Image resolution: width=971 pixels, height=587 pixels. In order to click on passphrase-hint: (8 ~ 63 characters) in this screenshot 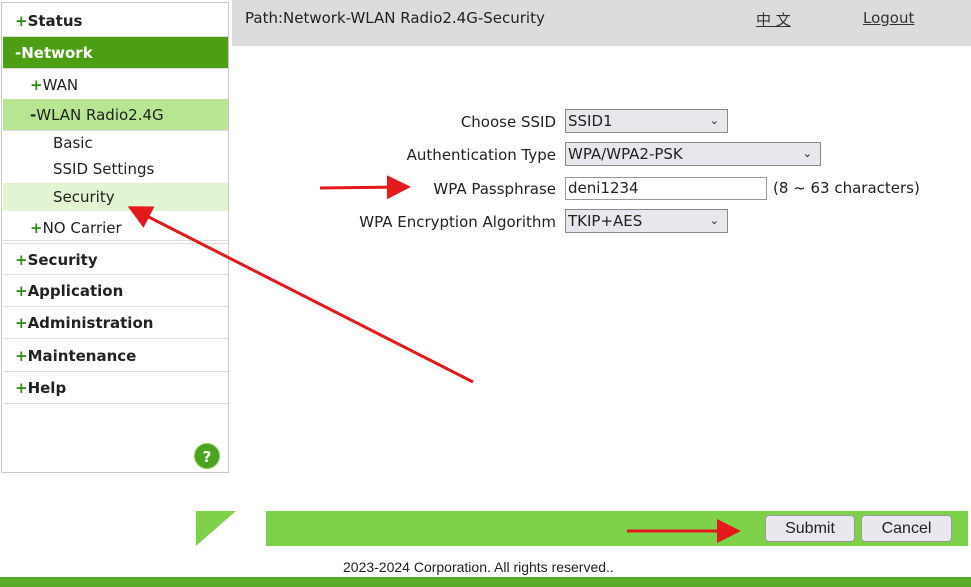, I will do `click(846, 188)`.